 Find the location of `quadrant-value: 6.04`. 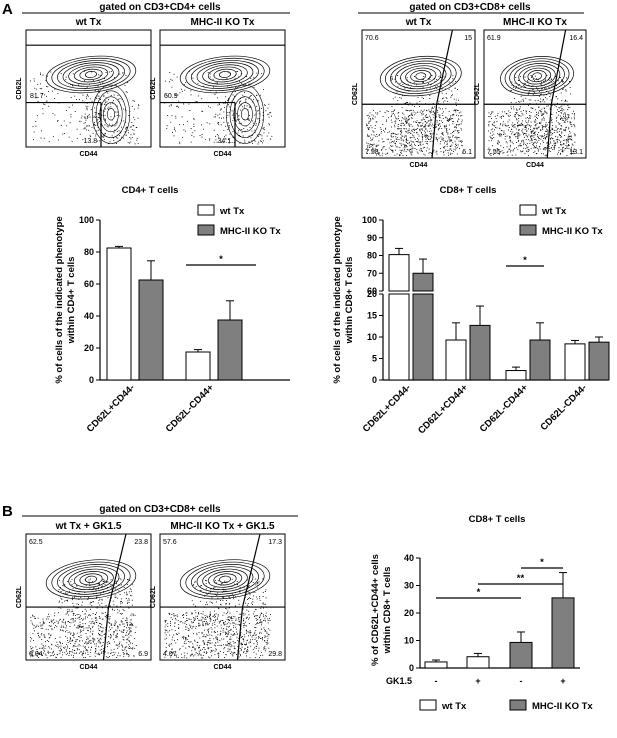

quadrant-value: 6.04 is located at coordinates (36, 654).